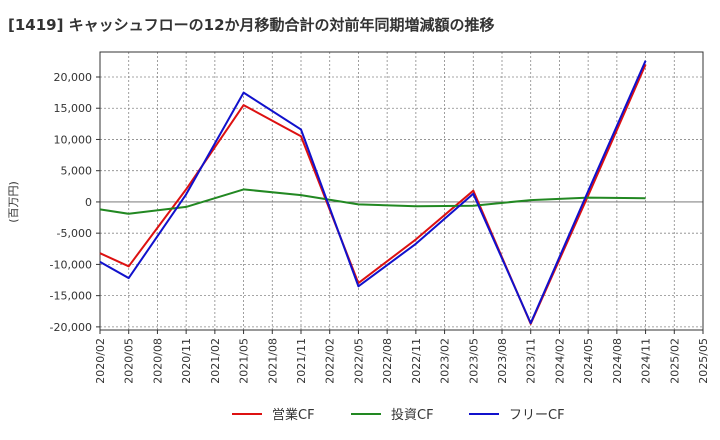  Describe the element at coordinates (244, 361) in the screenshot. I see `x-tick-label: 2021/05` at that location.